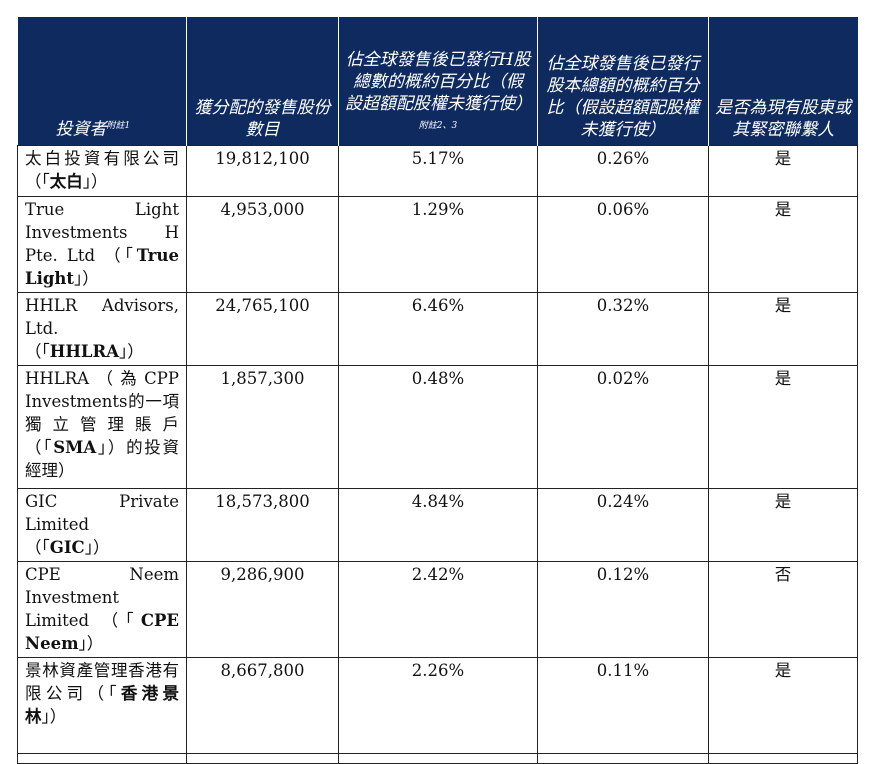 The width and height of the screenshot is (869, 764). I want to click on pct-h-cell: 4.84%, so click(438, 524).